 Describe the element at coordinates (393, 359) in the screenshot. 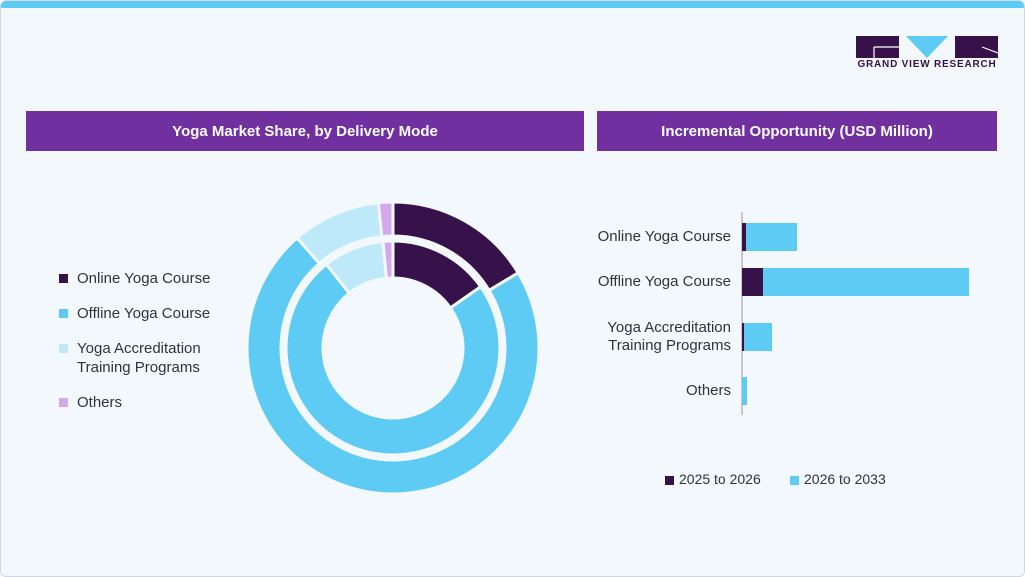

I see `donut-inner-slice-offline-yoga-course` at that location.